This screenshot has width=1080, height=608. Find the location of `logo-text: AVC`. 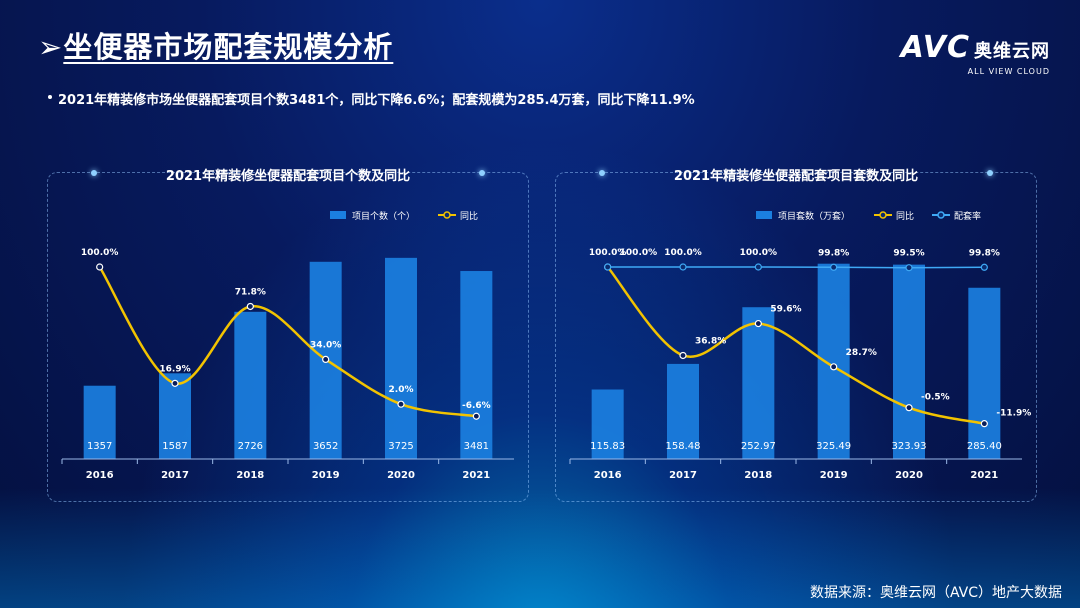

logo-text: AVC is located at coordinates (935, 47).